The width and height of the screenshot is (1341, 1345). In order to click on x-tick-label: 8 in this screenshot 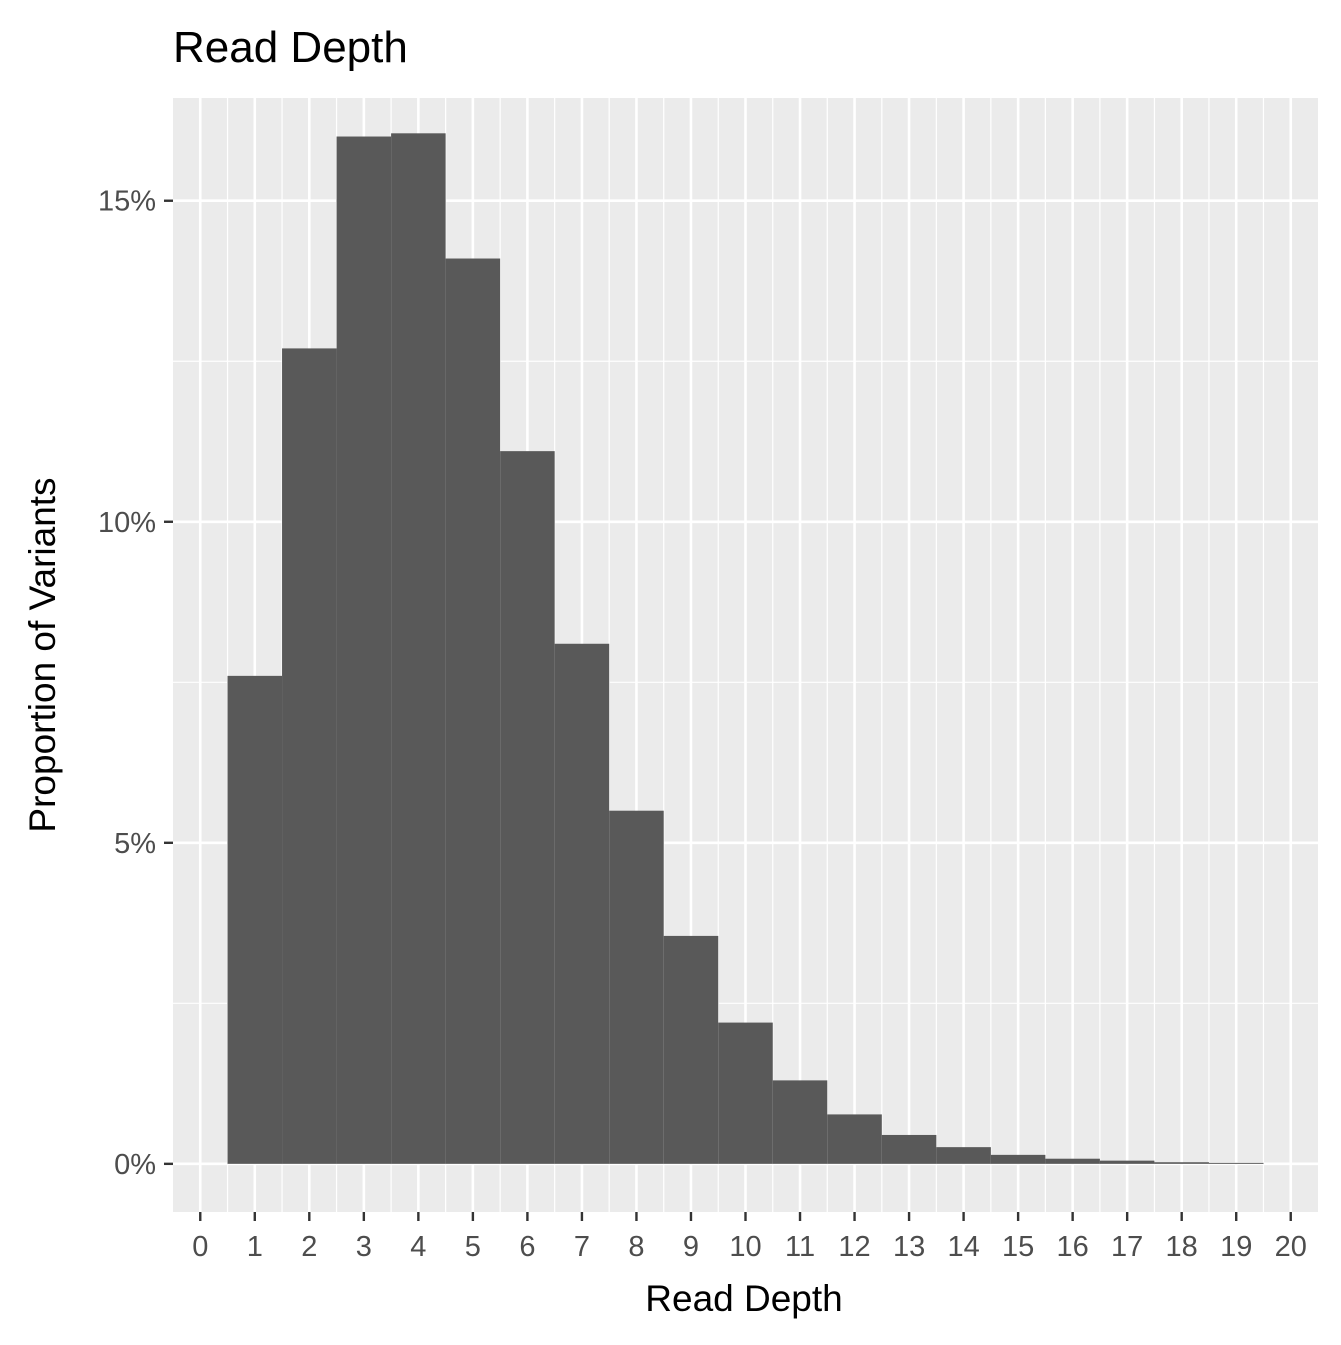, I will do `click(636, 1247)`.